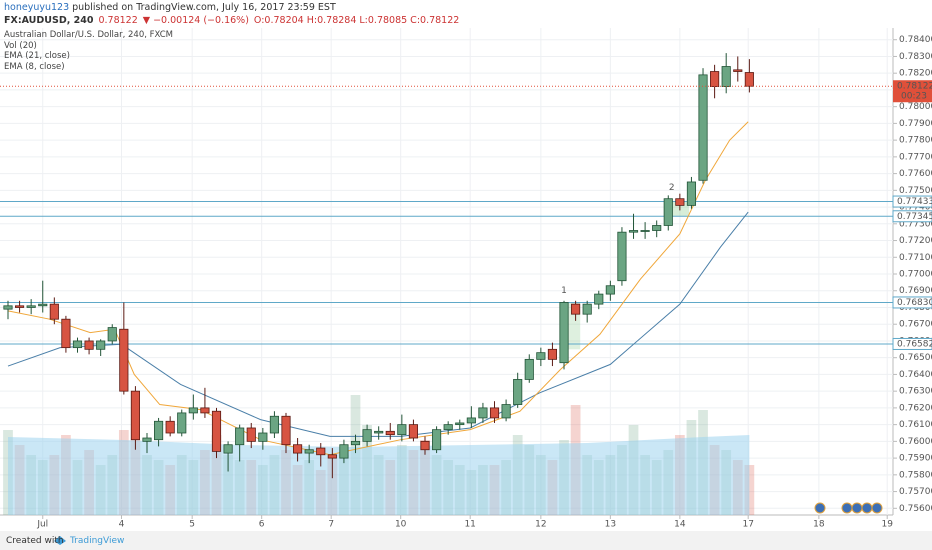  Describe the element at coordinates (356, 20) in the screenshot. I see `ohlc: O:0.78204 H:0.78284 L:0.78085 C:0.78122` at that location.